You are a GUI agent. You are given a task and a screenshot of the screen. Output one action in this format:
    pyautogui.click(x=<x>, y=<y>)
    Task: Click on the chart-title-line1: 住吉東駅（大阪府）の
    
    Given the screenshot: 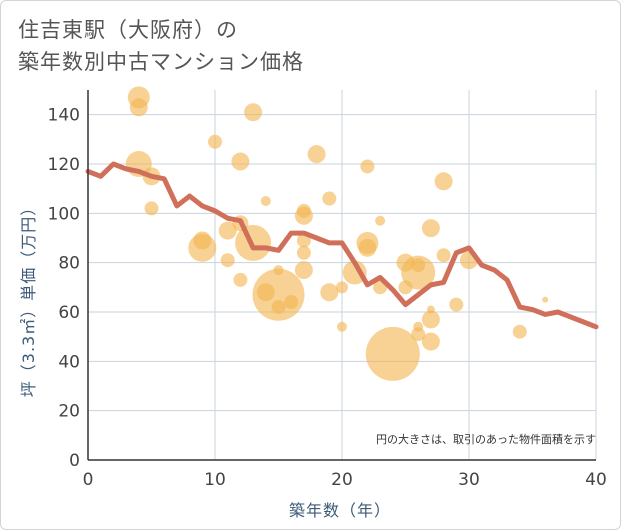 What is the action you would take?
    pyautogui.click(x=128, y=30)
    